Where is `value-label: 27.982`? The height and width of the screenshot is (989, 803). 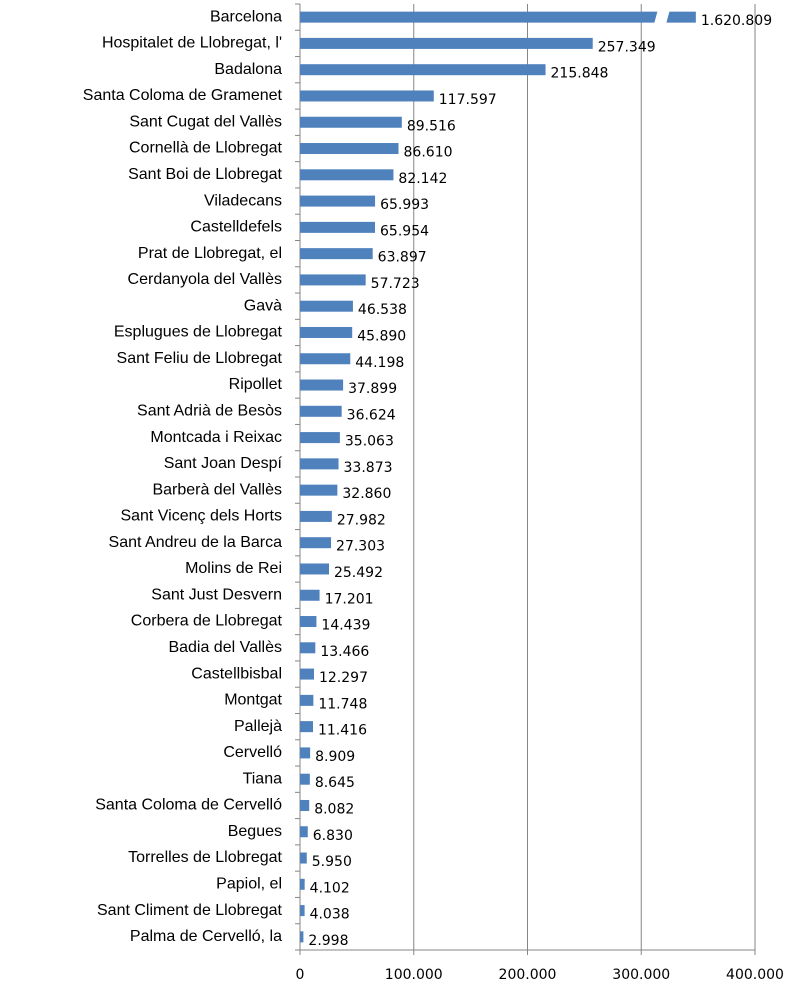 value-label: 27.982 is located at coordinates (361, 520).